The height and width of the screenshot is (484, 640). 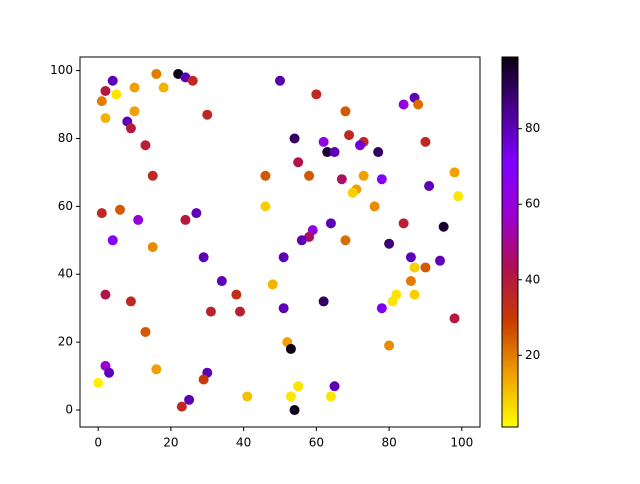 What do you see at coordinates (461, 443) in the screenshot?
I see `x-tick-label: 100` at bounding box center [461, 443].